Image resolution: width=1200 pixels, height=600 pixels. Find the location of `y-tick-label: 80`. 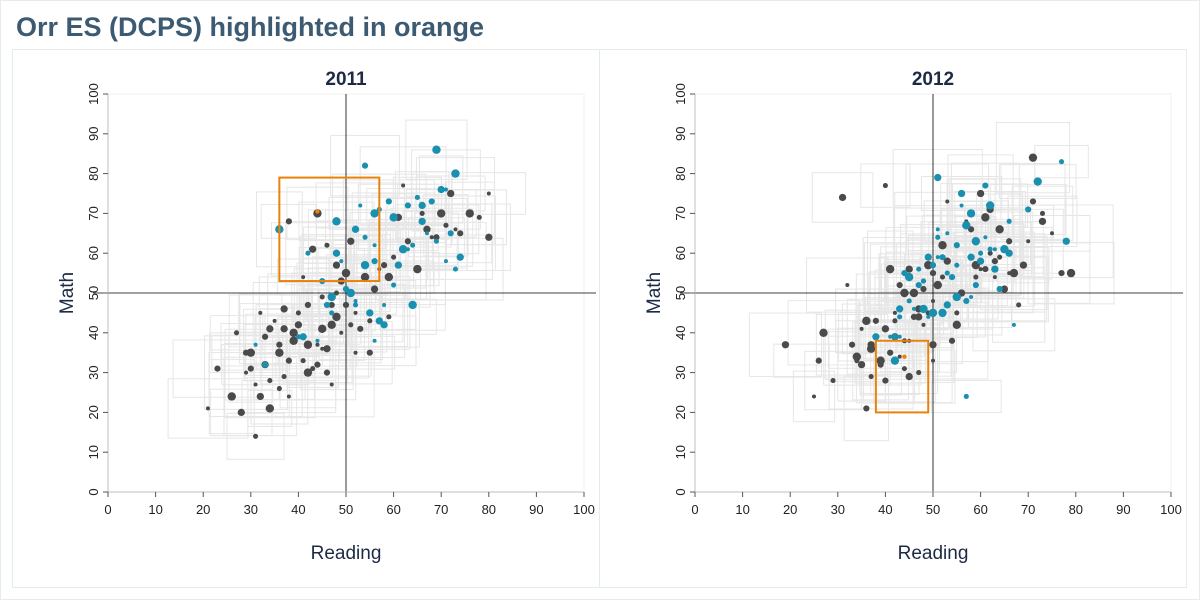

y-tick-label: 80 is located at coordinates (93, 173).